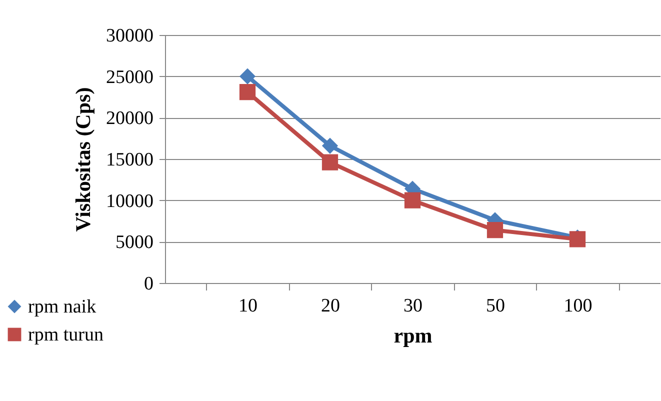 This screenshot has width=661, height=401. I want to click on x-tick-label: 20, so click(330, 306).